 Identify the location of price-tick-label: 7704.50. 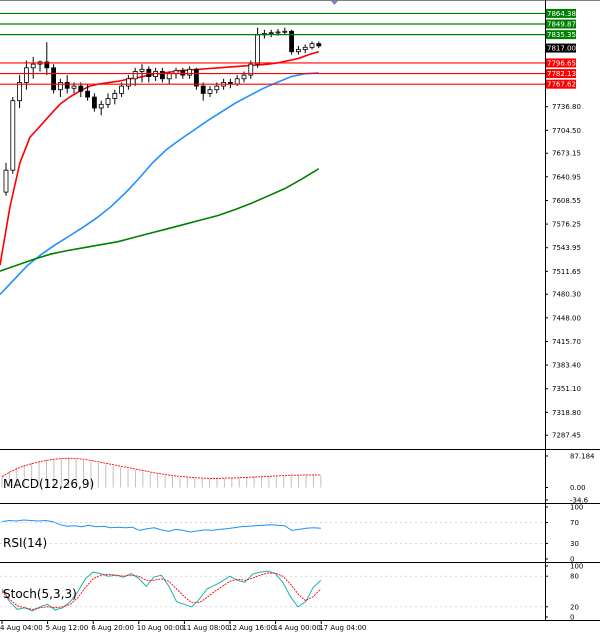
(566, 131).